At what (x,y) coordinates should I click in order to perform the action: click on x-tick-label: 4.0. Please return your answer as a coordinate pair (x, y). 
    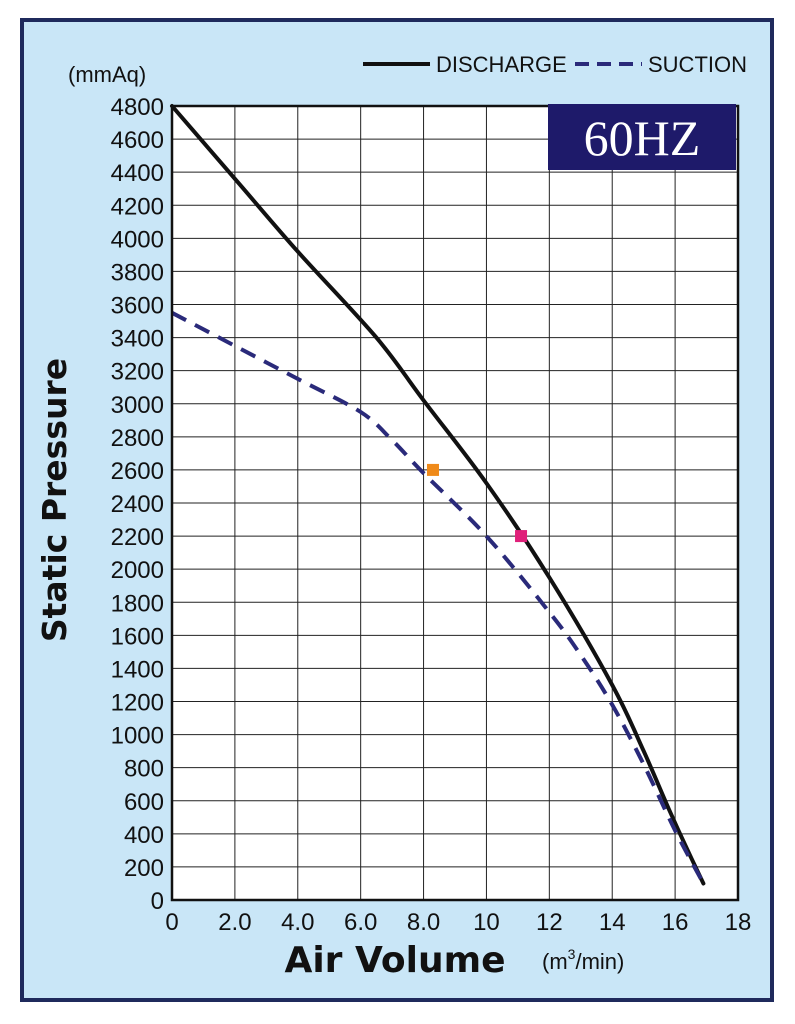
    Looking at the image, I should click on (297, 922).